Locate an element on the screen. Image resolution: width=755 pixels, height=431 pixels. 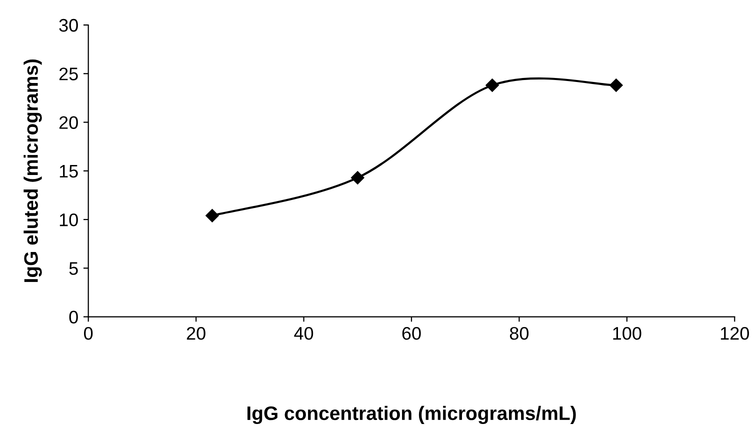
y-tick-label: 15 is located at coordinates (69, 171).